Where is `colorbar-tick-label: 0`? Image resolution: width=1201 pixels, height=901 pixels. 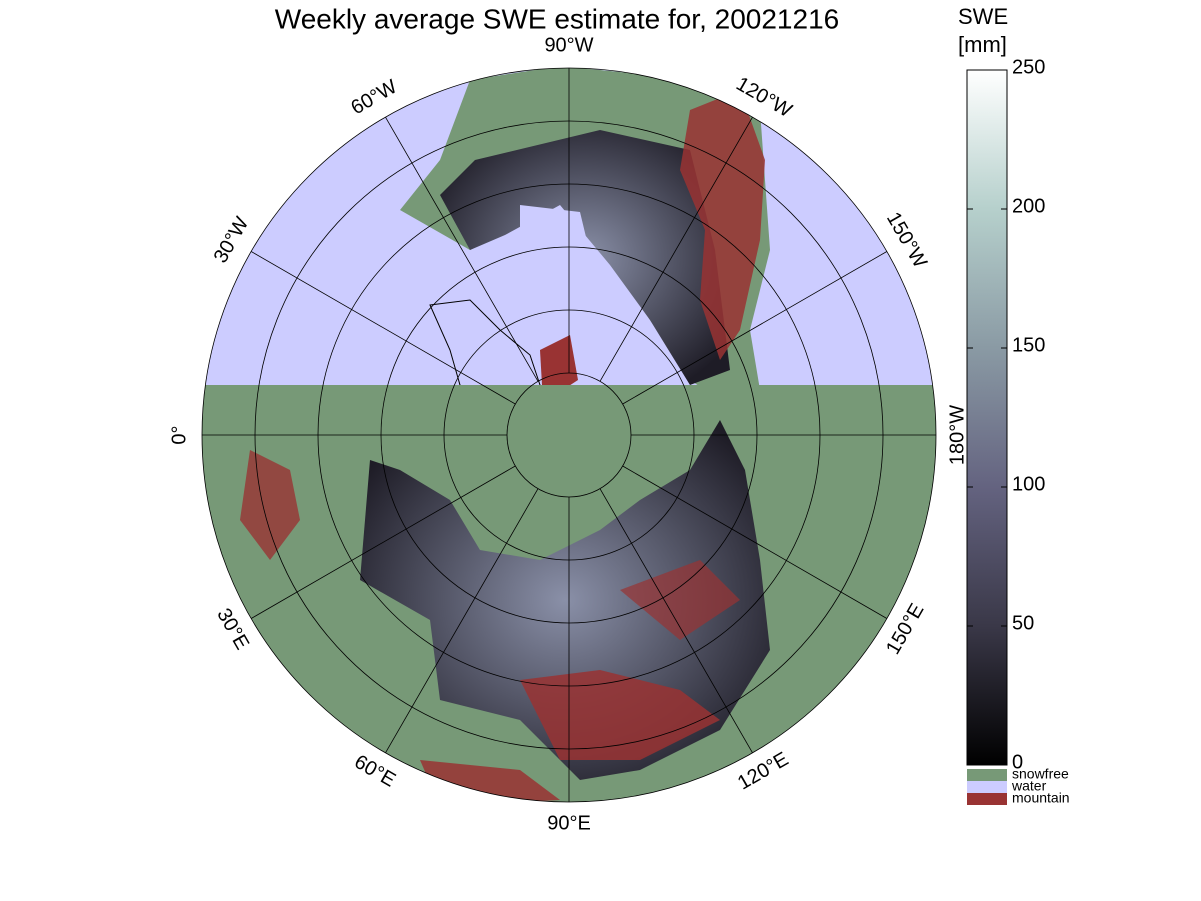
colorbar-tick-label: 0 is located at coordinates (1017, 762).